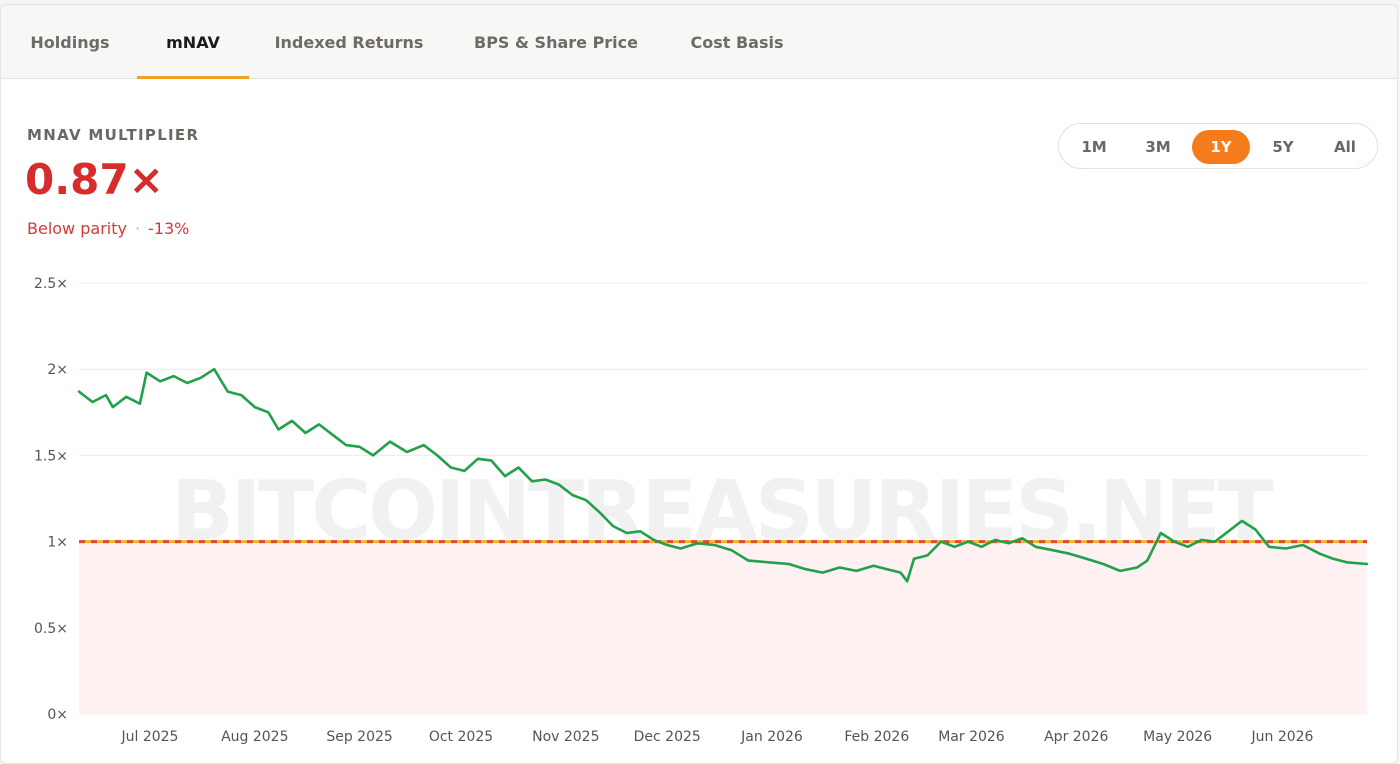 The width and height of the screenshot is (1400, 764). Describe the element at coordinates (1221, 147) in the screenshot. I see `range-1y-button: 1Y` at that location.